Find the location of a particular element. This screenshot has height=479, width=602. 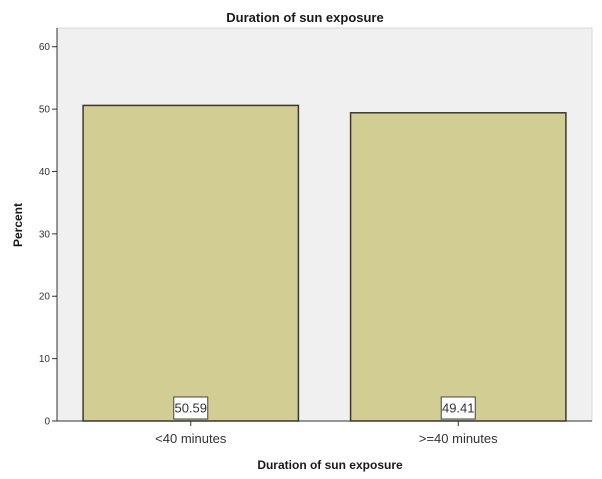

data-label: 49.41 is located at coordinates (458, 408).